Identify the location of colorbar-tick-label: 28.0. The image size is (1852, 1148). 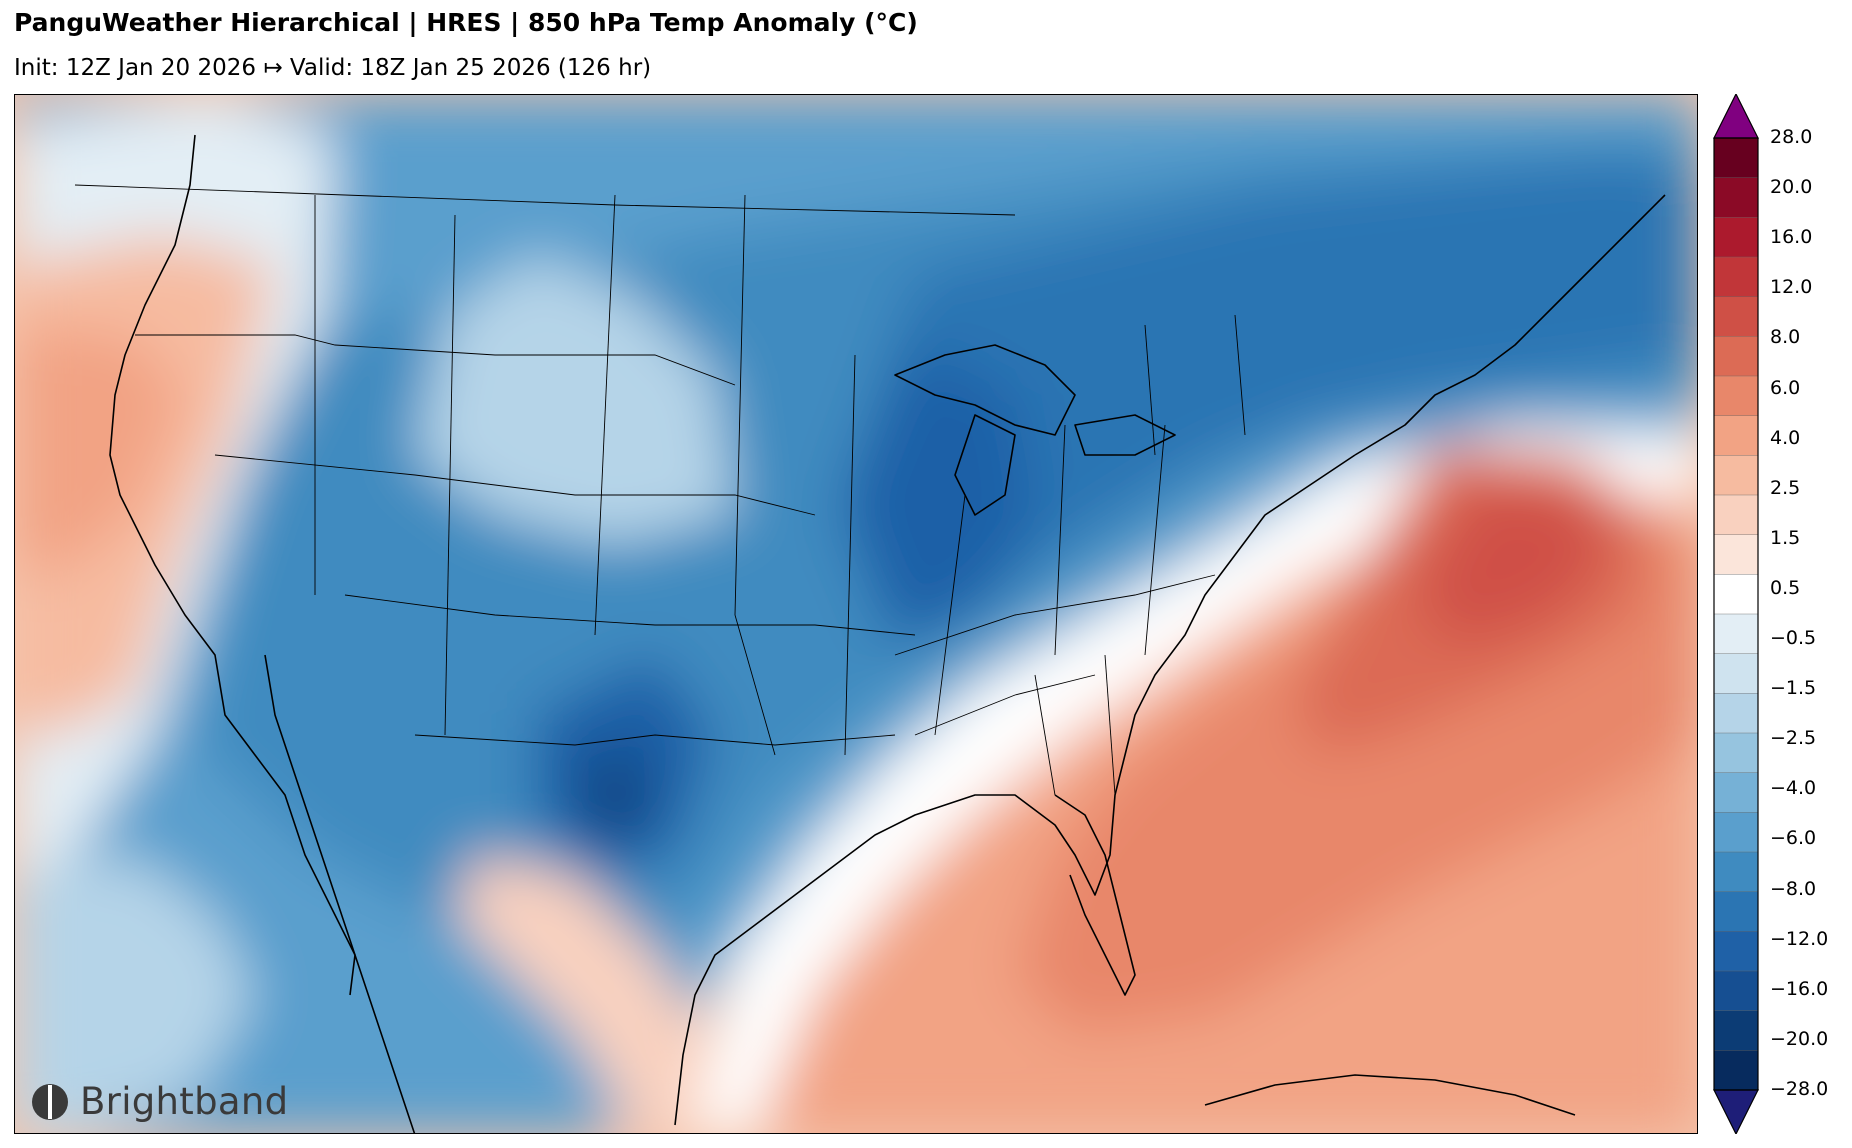
(1791, 137).